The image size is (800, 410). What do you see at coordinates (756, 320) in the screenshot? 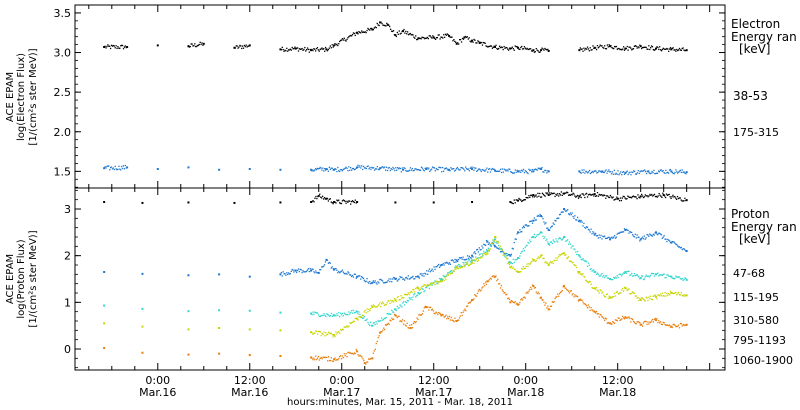
I see `proton-legend-310-580: 310-580` at bounding box center [756, 320].